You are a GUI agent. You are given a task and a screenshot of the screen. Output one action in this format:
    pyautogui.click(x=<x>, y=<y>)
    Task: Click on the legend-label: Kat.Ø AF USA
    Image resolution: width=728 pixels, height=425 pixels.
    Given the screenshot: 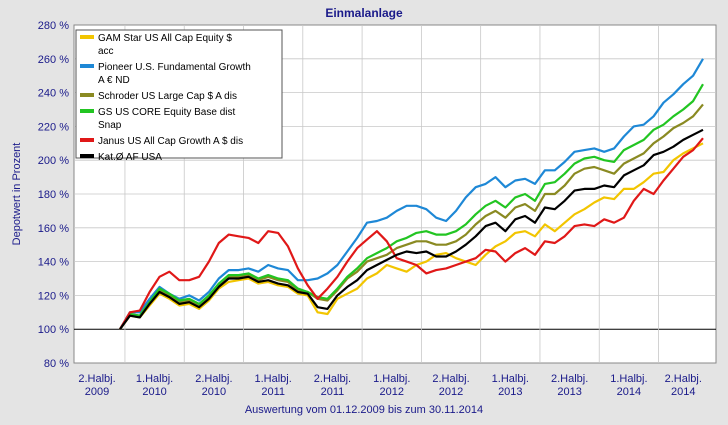 What is the action you would take?
    pyautogui.click(x=130, y=157)
    